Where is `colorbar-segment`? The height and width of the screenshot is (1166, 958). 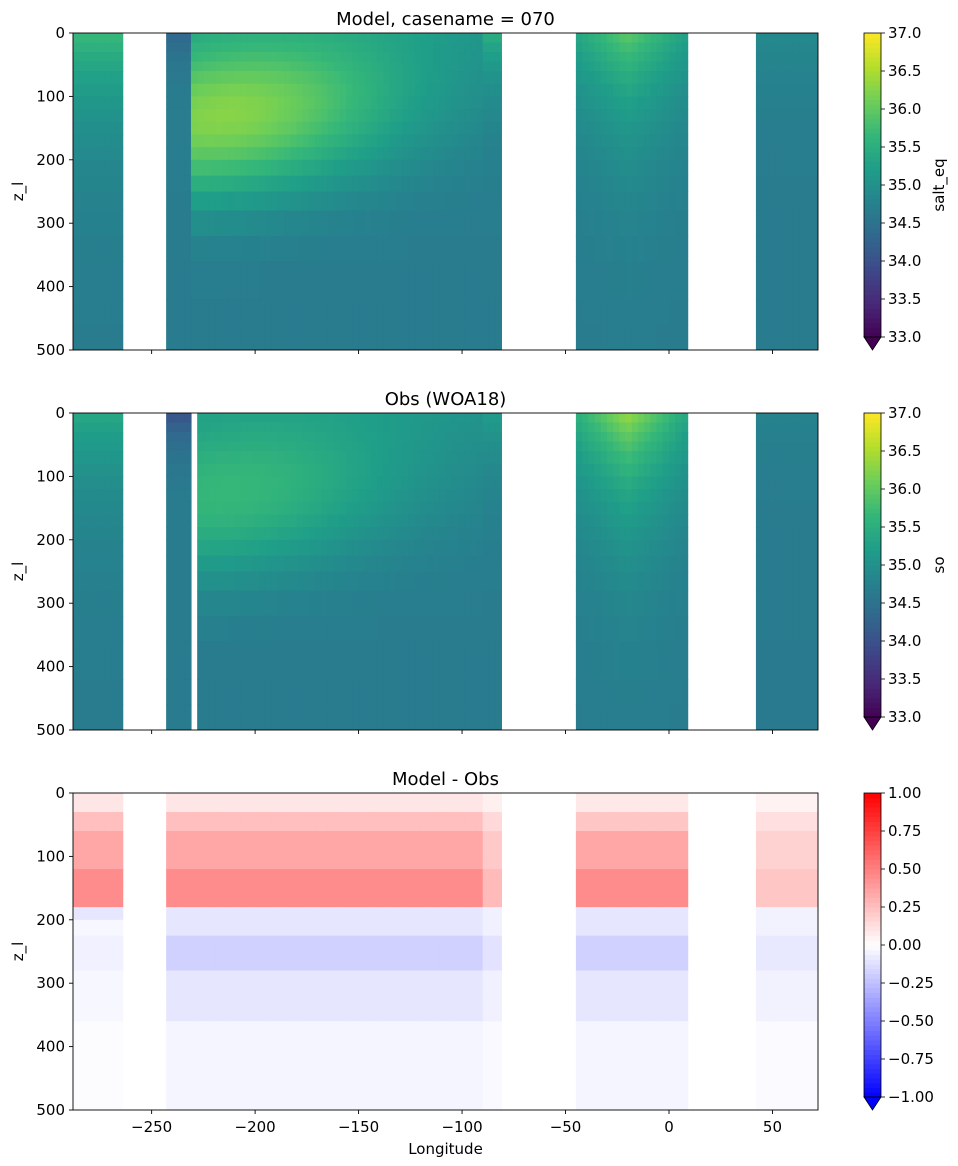 colorbar-segment is located at coordinates (872, 202).